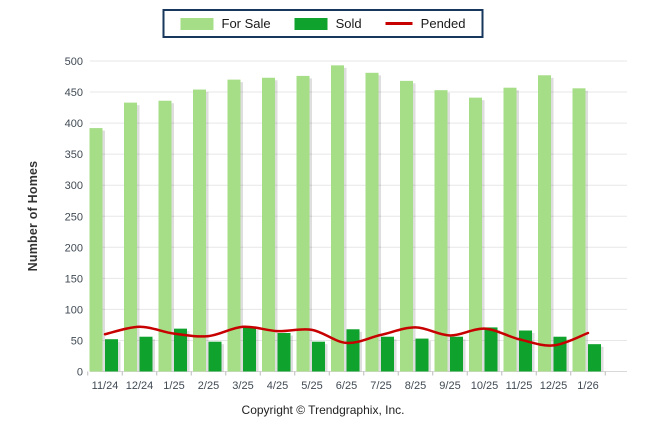 This screenshot has width=646, height=434. What do you see at coordinates (443, 23) in the screenshot?
I see `legend-label-pended: Pended` at bounding box center [443, 23].